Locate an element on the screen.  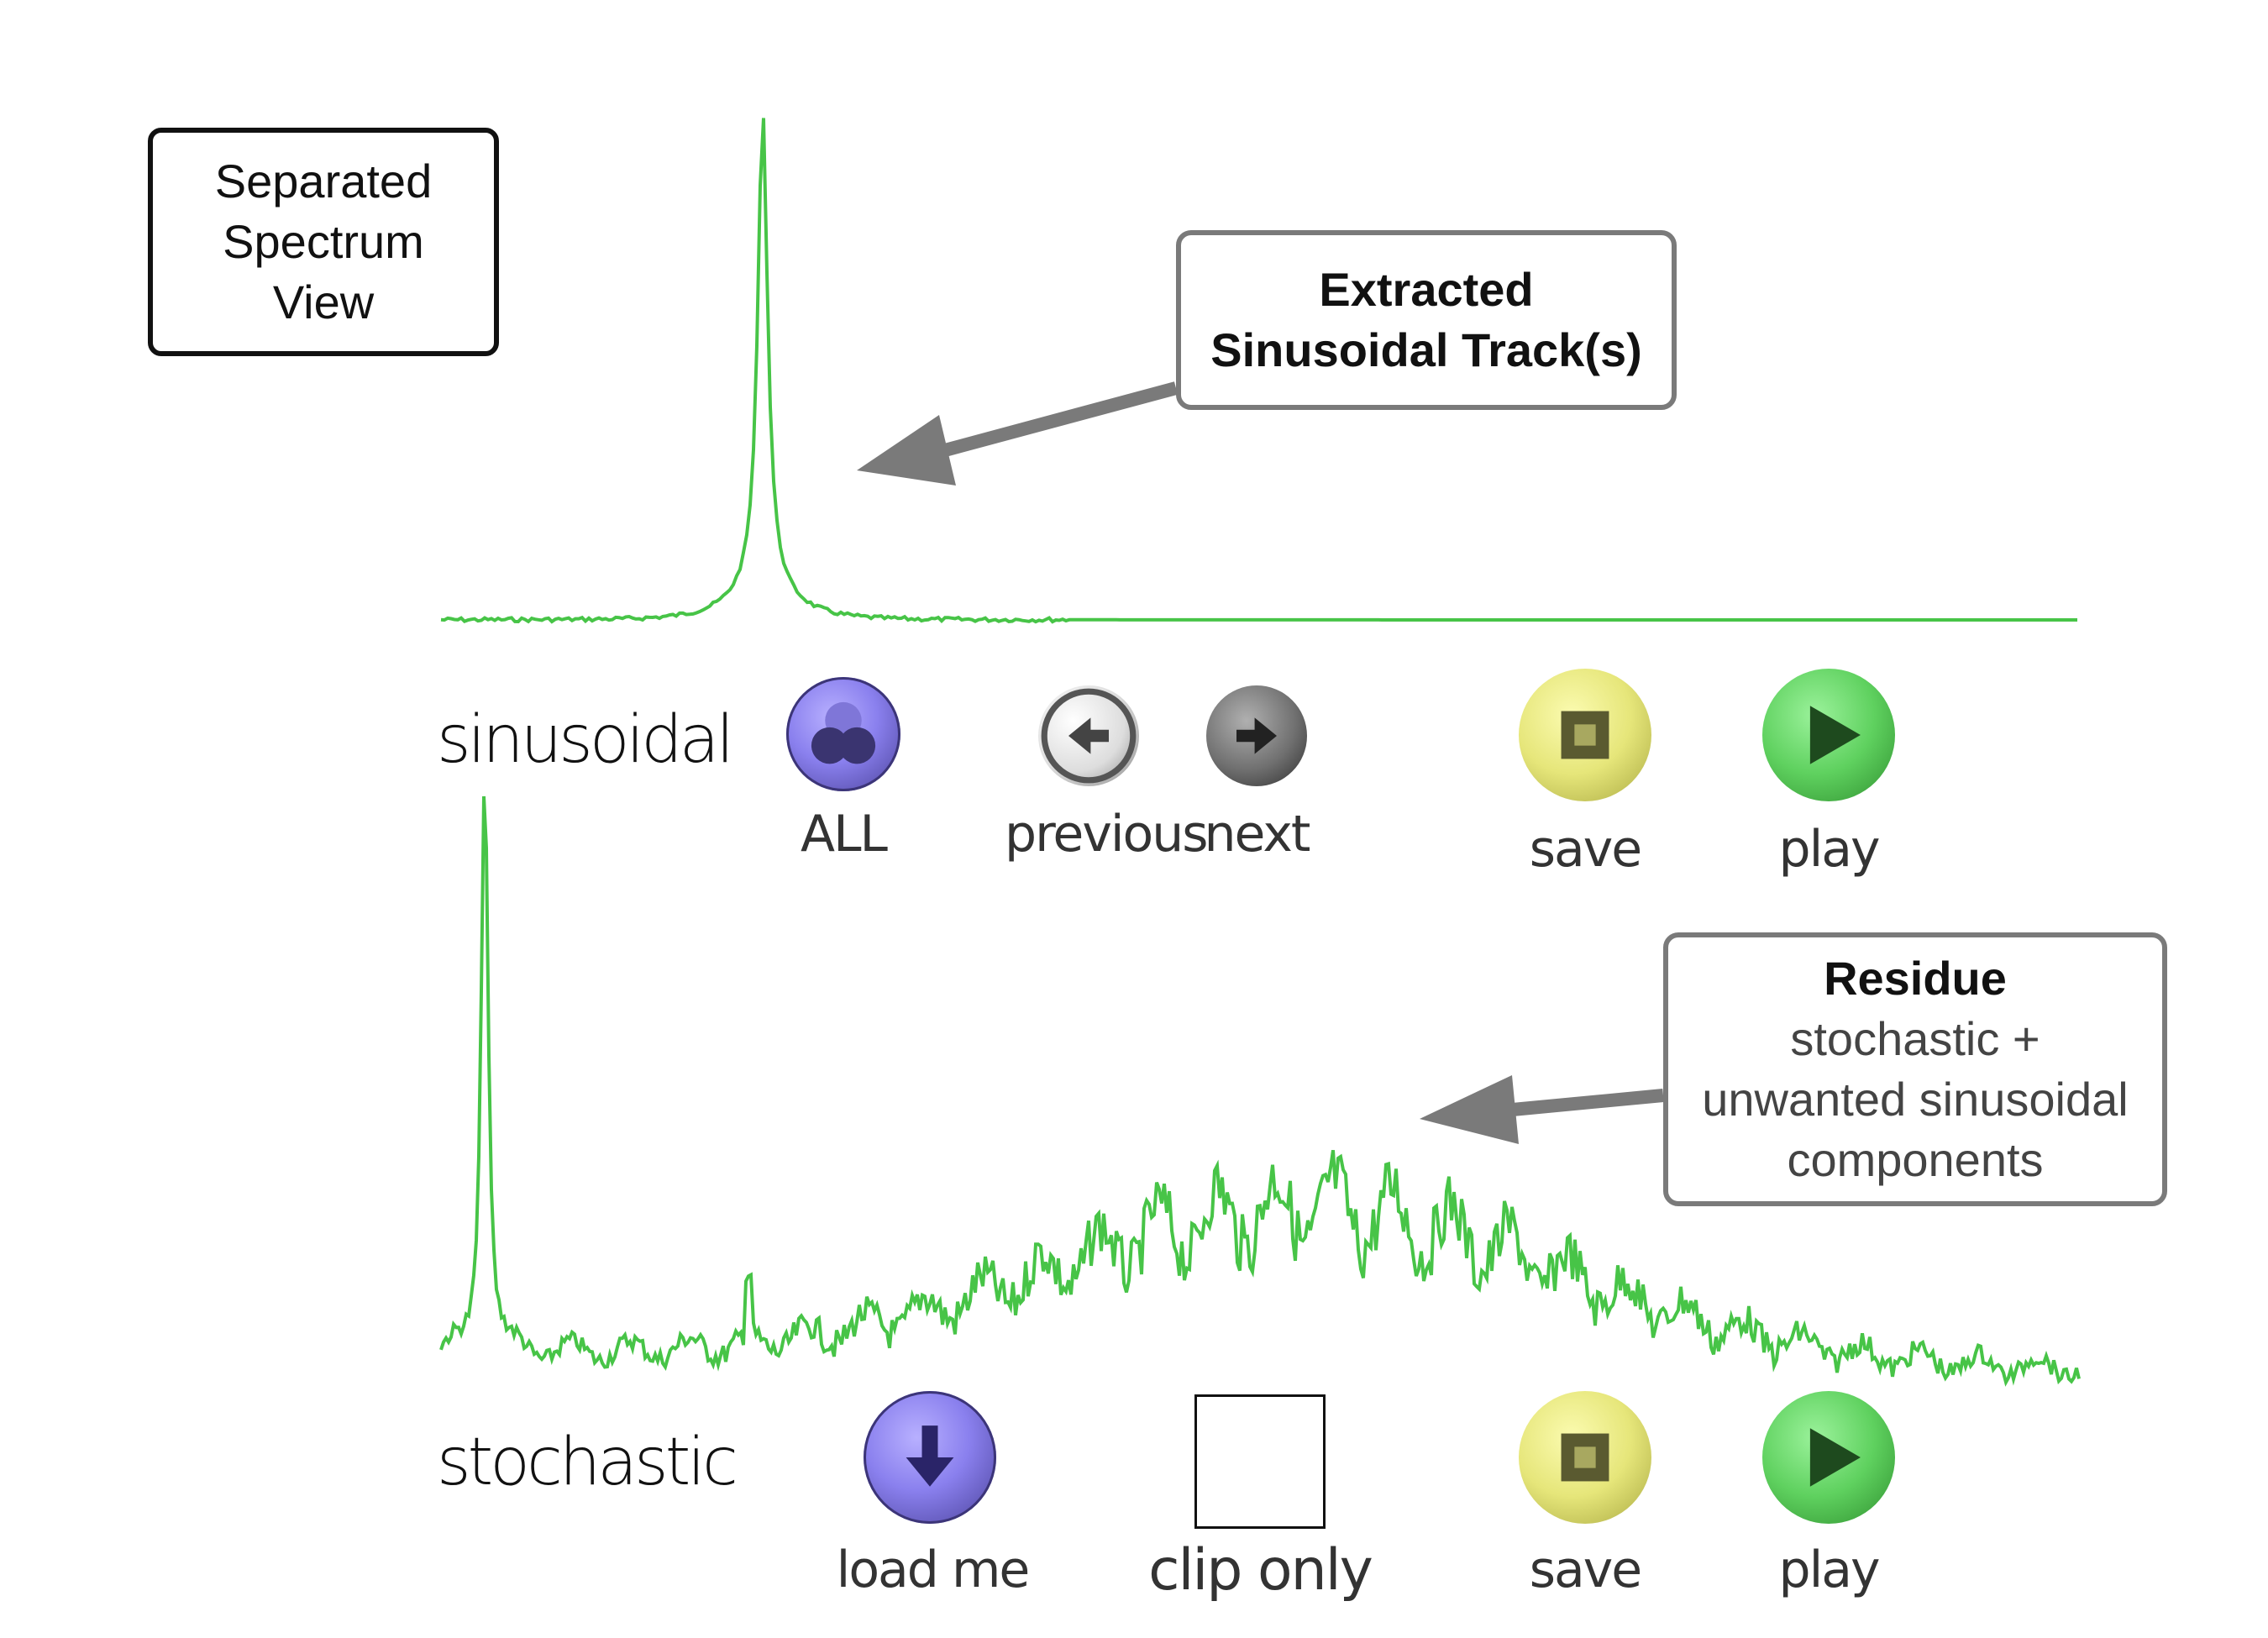
callout-line: stochastic + is located at coordinates (1915, 1038).